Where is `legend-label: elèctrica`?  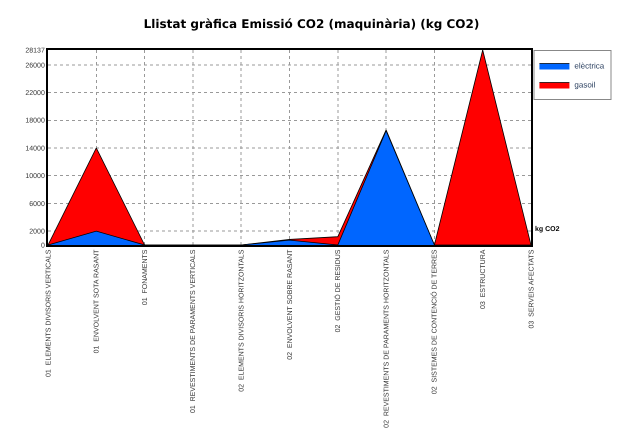
legend-label: elèctrica is located at coordinates (589, 66).